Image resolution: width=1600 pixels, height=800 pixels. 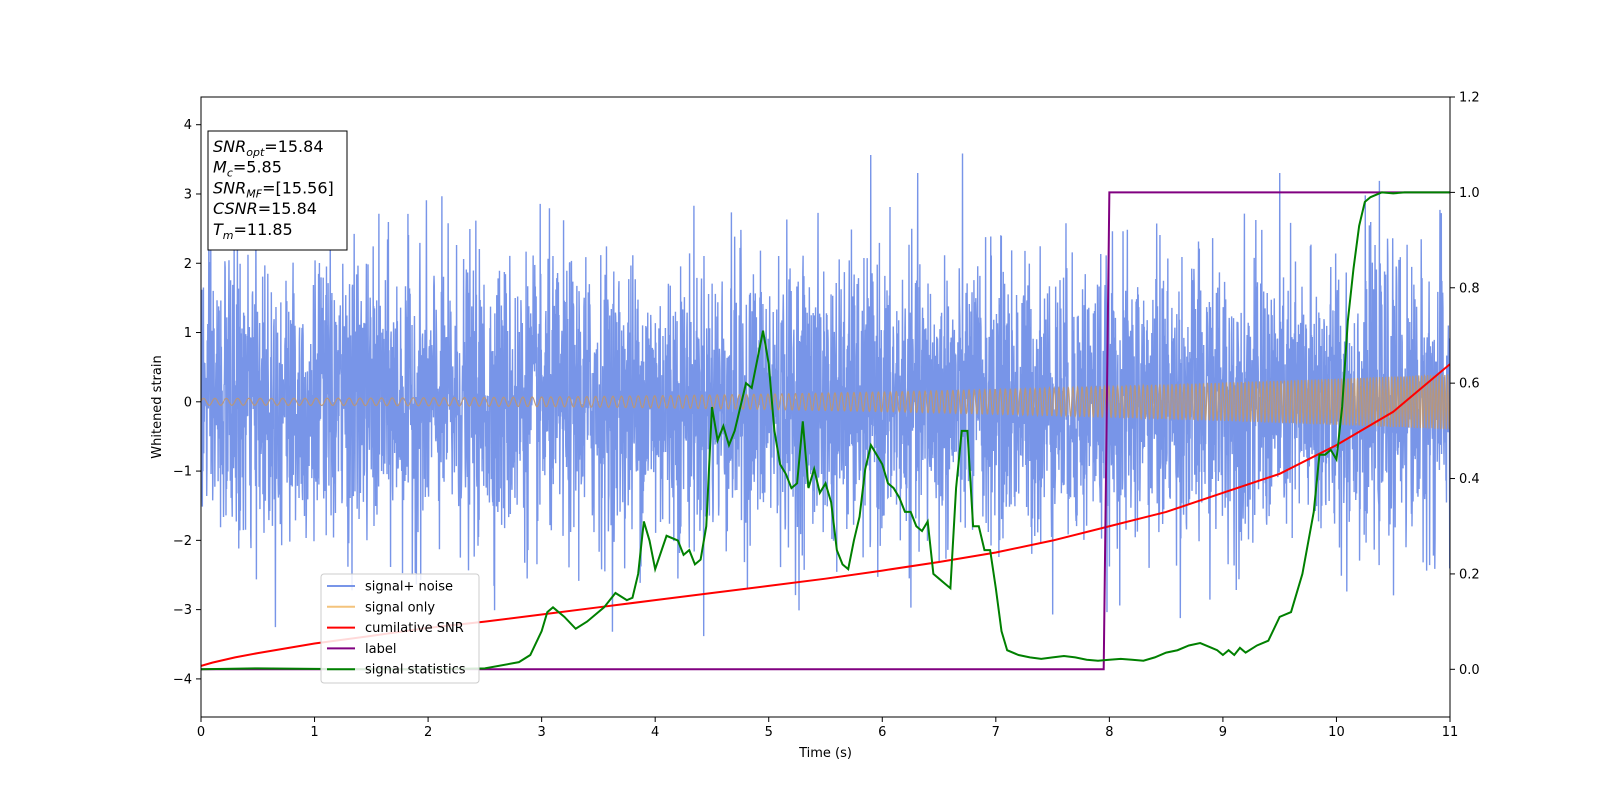 What do you see at coordinates (188, 333) in the screenshot?
I see `y-tick-label: 1` at bounding box center [188, 333].